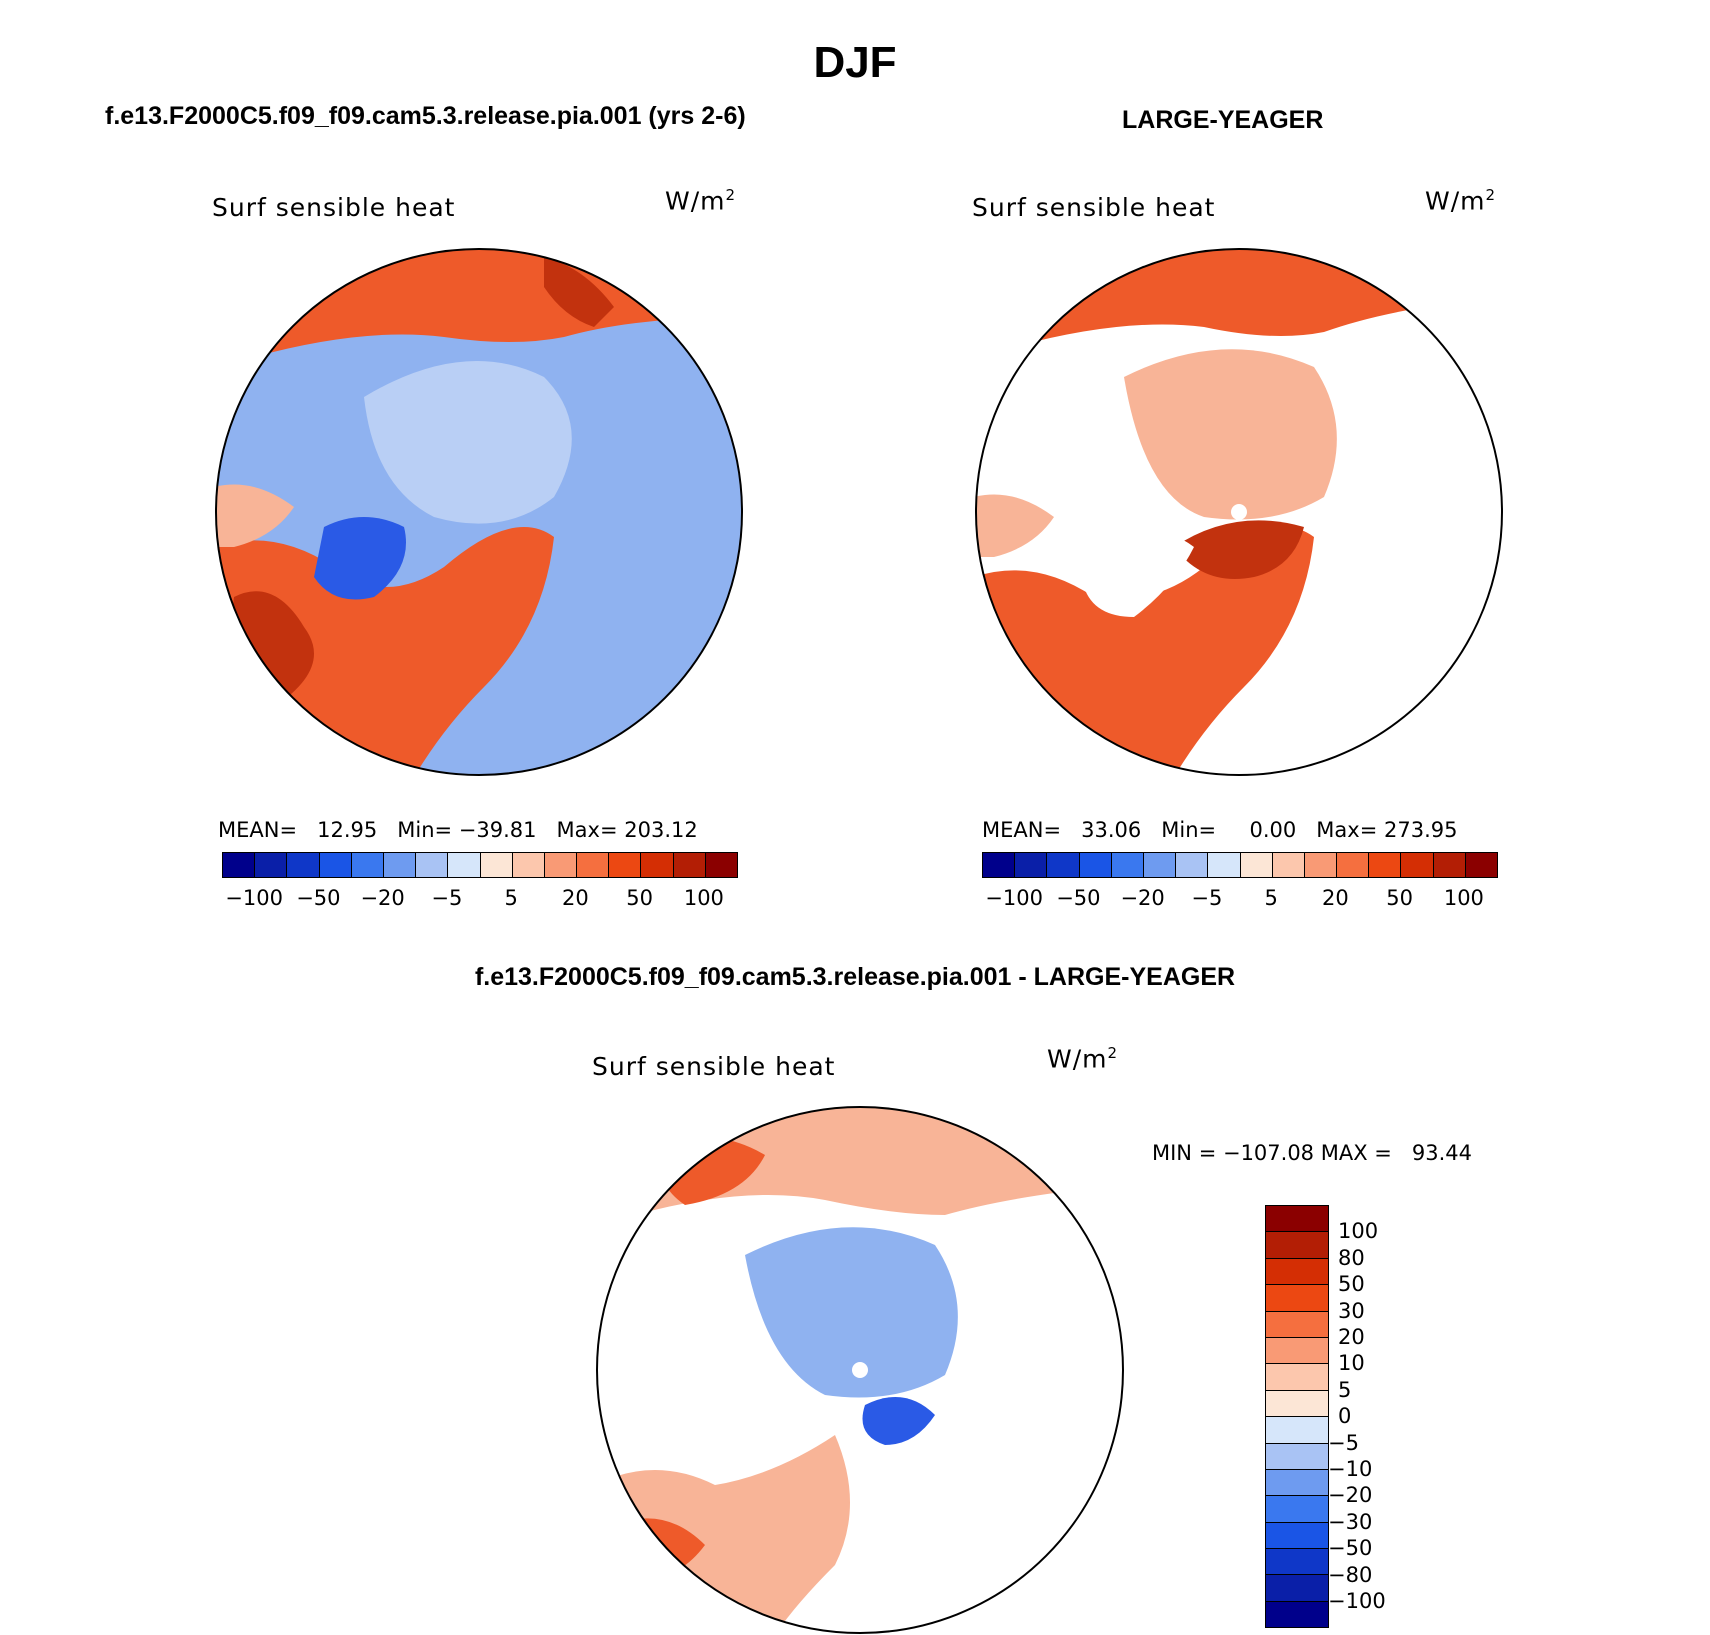 The width and height of the screenshot is (1710, 1635). Describe the element at coordinates (334, 207) in the screenshot. I see `panel-model-variable: Surf sensible heat` at that location.